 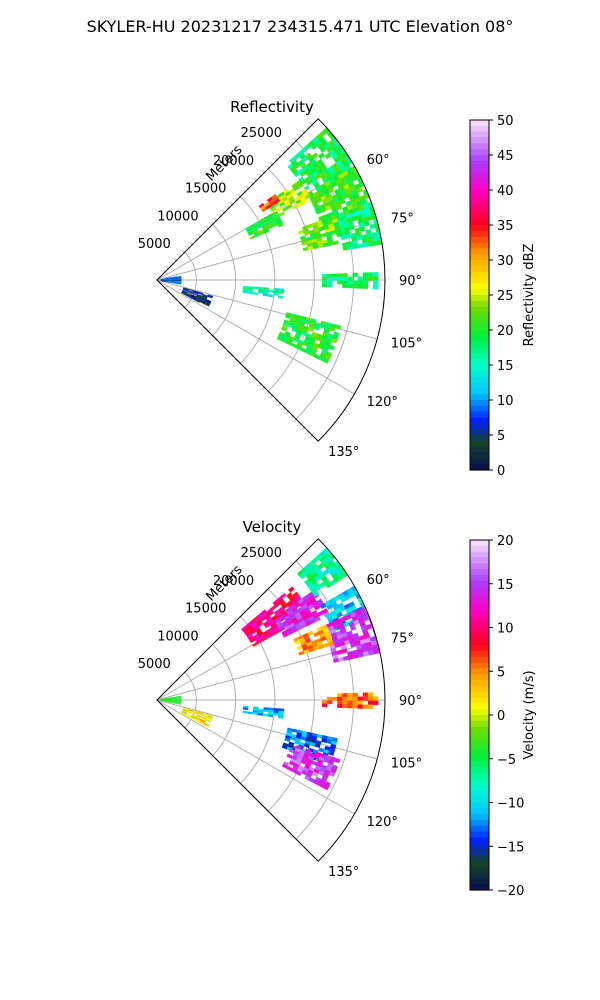 I want to click on angular-tick-label: 135°, so click(x=343, y=452).